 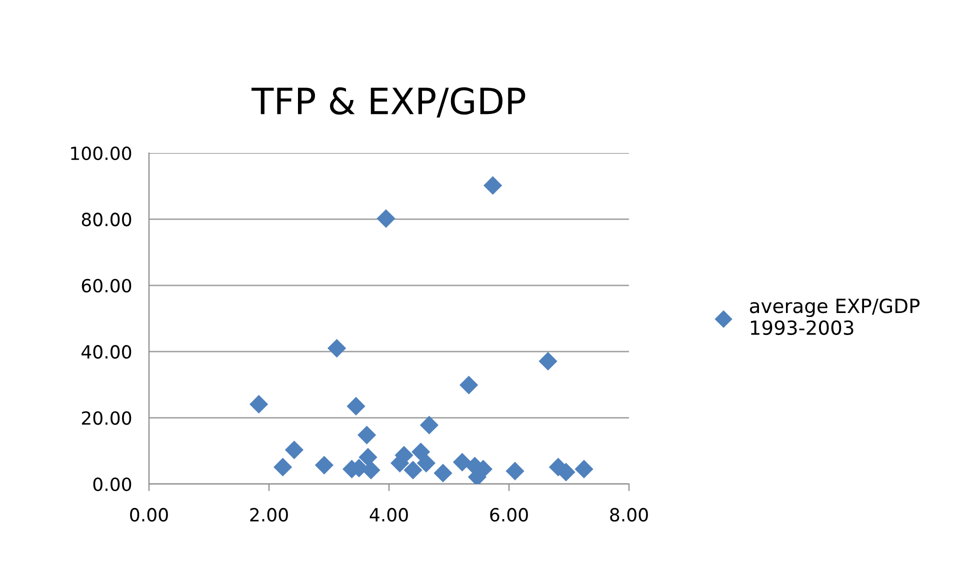 What do you see at coordinates (107, 352) in the screenshot?
I see `y-tick-label: 40.00` at bounding box center [107, 352].